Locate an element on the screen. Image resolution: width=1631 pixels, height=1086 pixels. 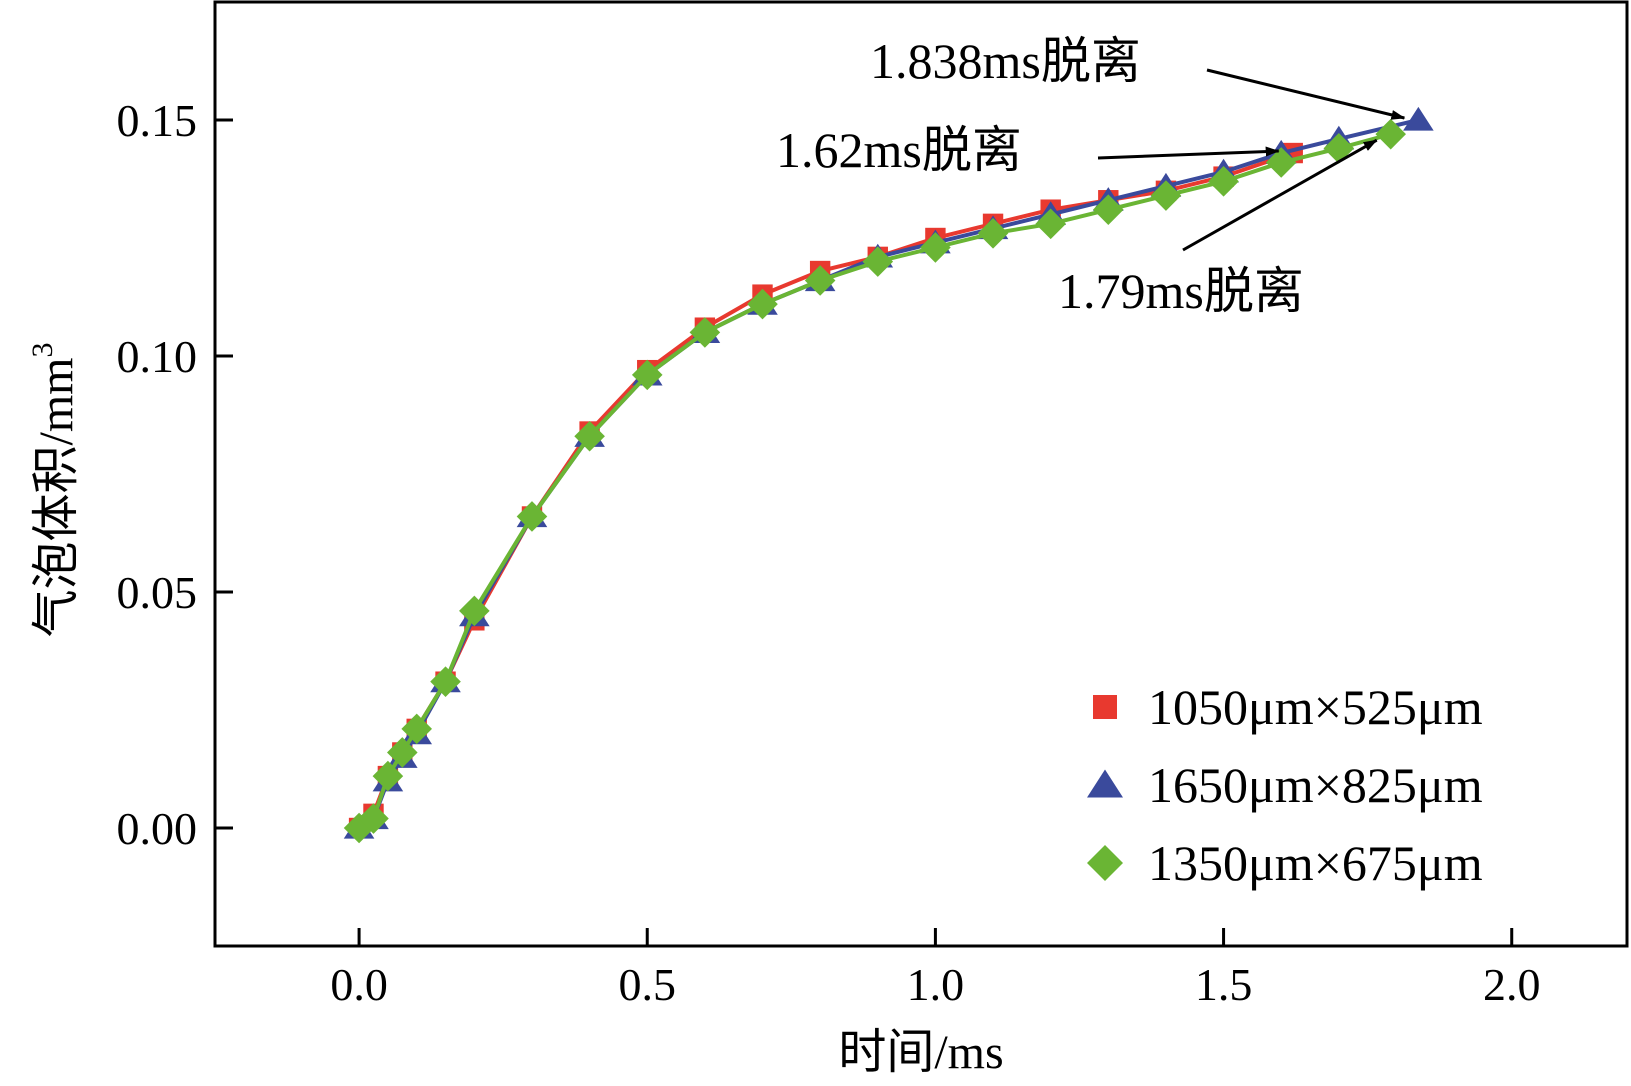
annotation-label: 1.62ms脱离 is located at coordinates (899, 150).